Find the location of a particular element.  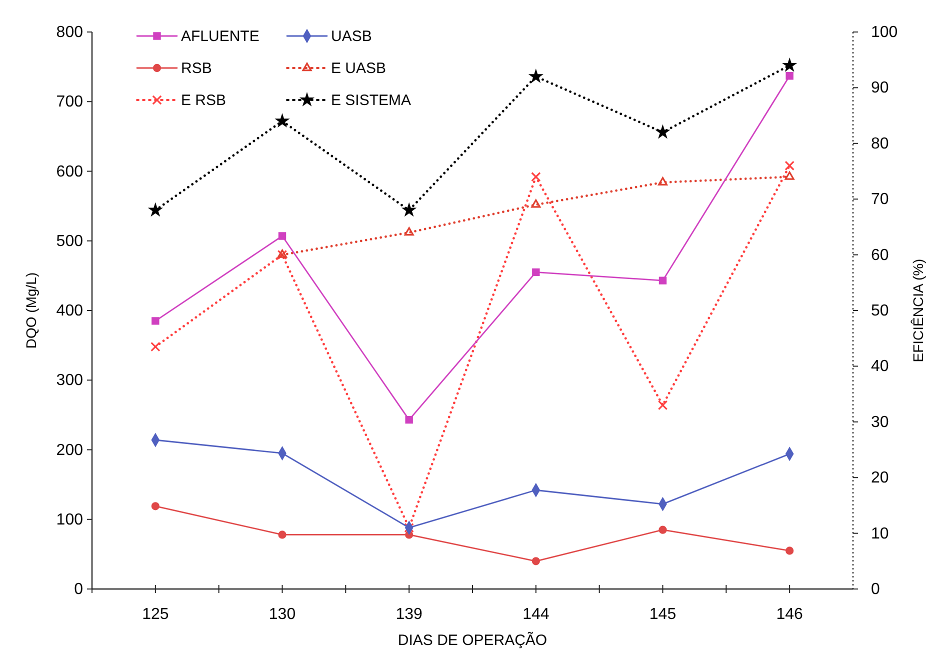

x-tick-label: 125 is located at coordinates (155, 614).